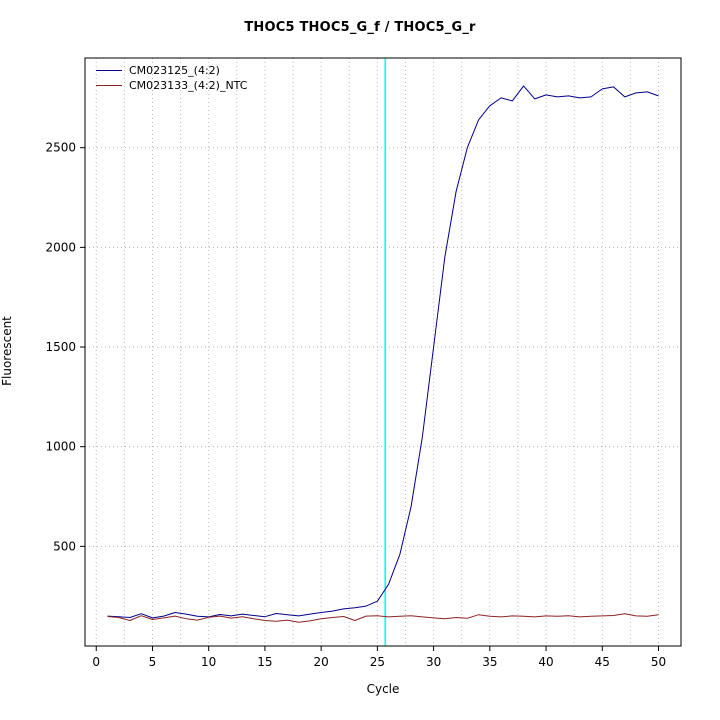 Image resolution: width=720 pixels, height=720 pixels. I want to click on legend-entry-sample: CM023125_(4:2), so click(171, 70).